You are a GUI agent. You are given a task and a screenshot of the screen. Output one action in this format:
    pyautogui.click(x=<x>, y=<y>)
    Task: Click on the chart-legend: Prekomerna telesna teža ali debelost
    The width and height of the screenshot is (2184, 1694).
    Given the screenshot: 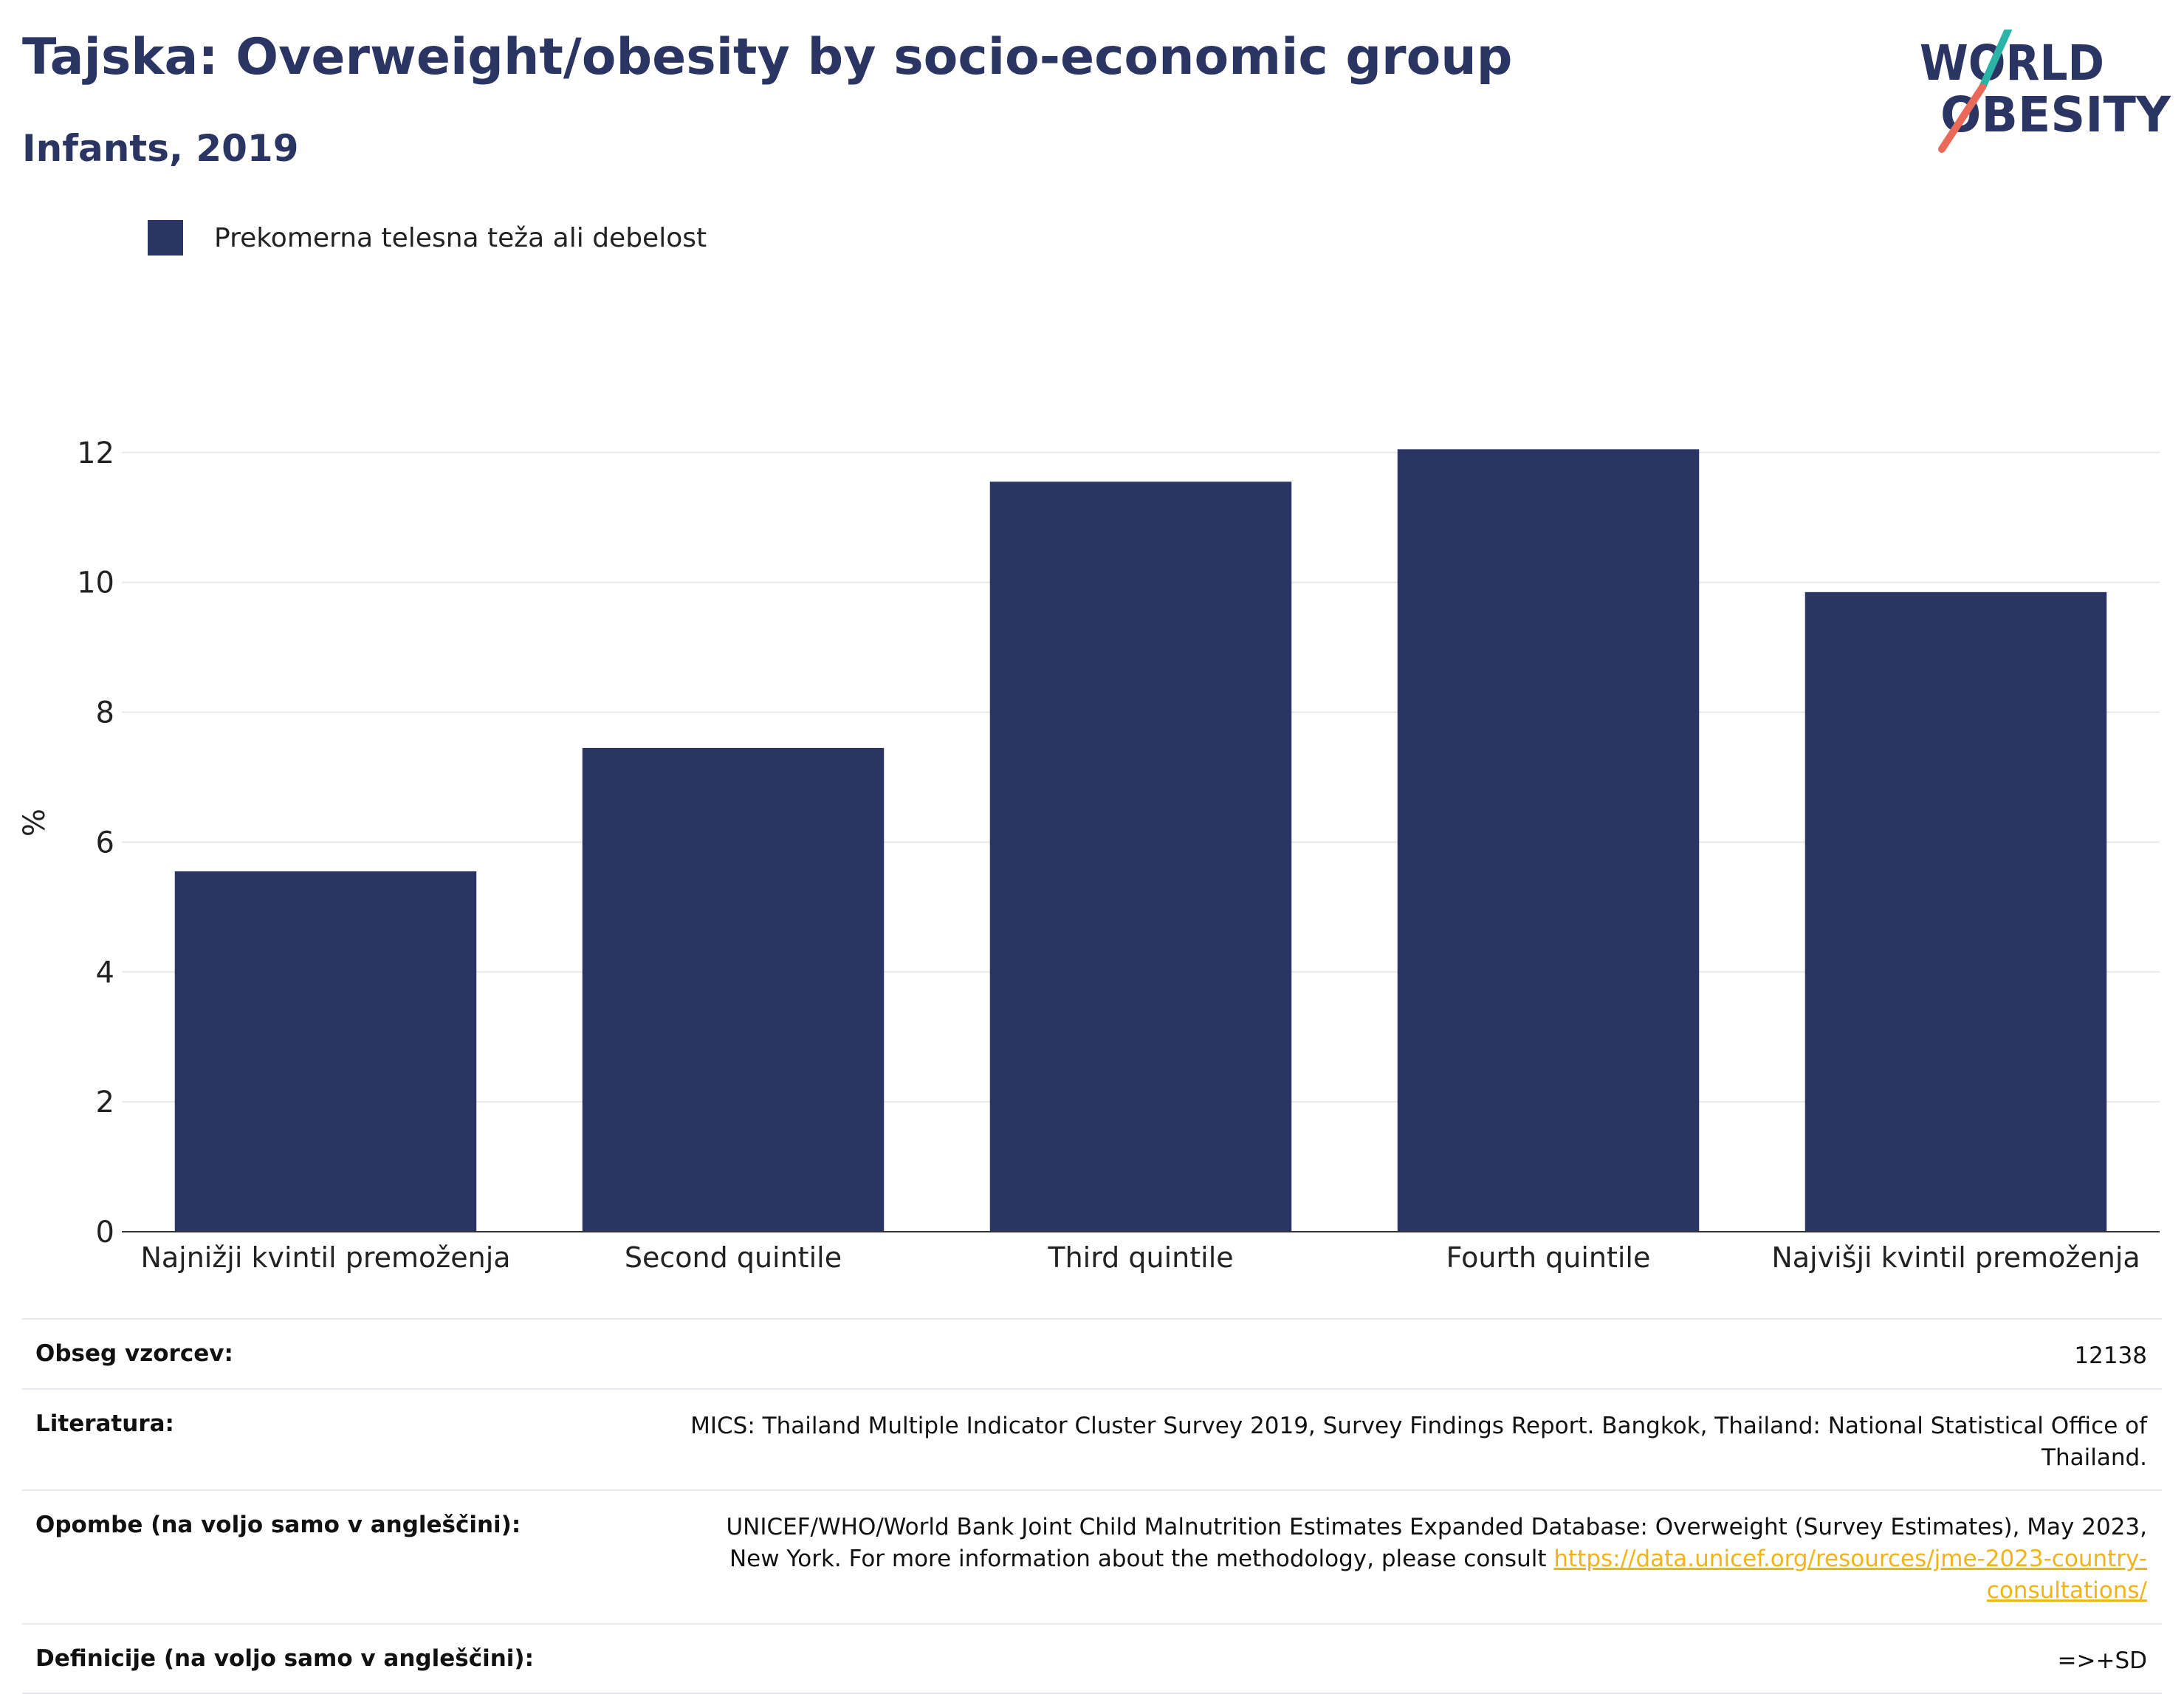 What is the action you would take?
    pyautogui.click(x=428, y=238)
    